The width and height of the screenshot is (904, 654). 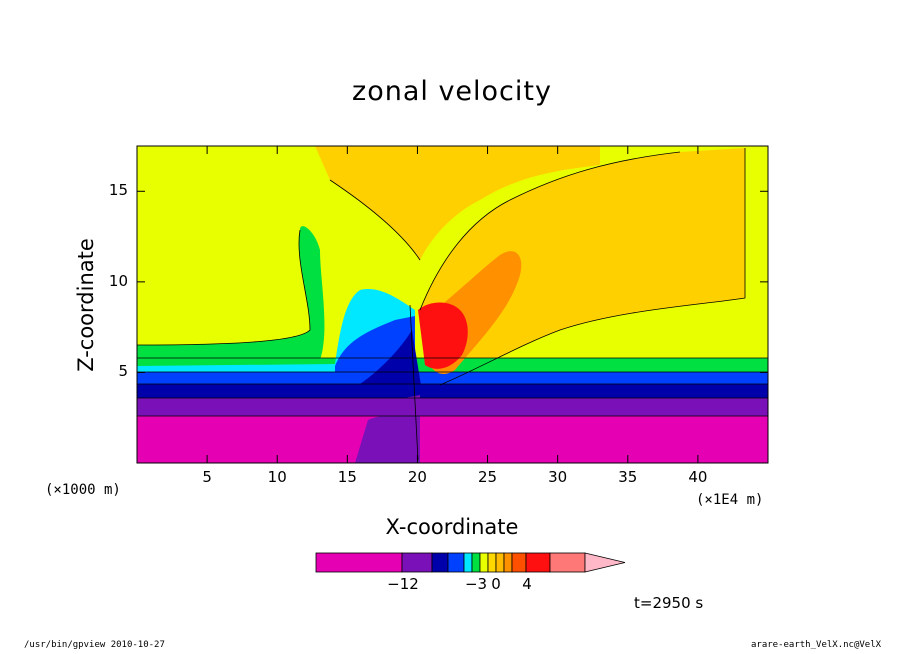 I want to click on x-axis-label: X-coordinate, so click(x=452, y=527).